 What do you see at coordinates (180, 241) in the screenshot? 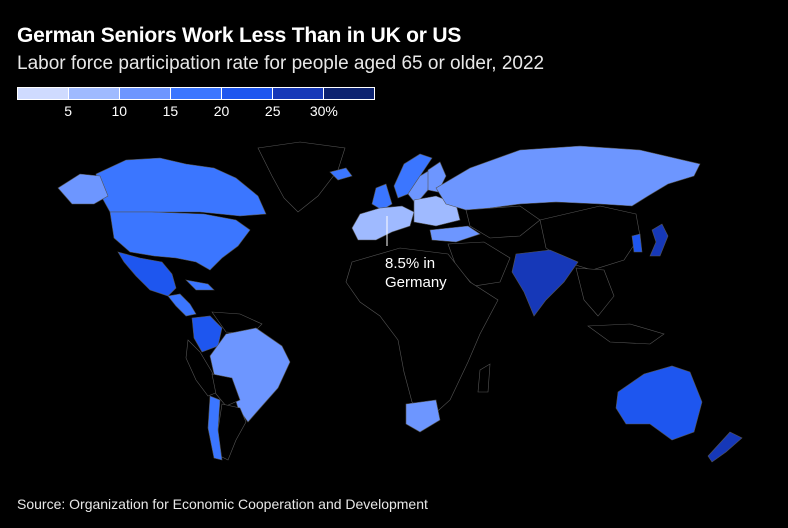
I see `usa` at bounding box center [180, 241].